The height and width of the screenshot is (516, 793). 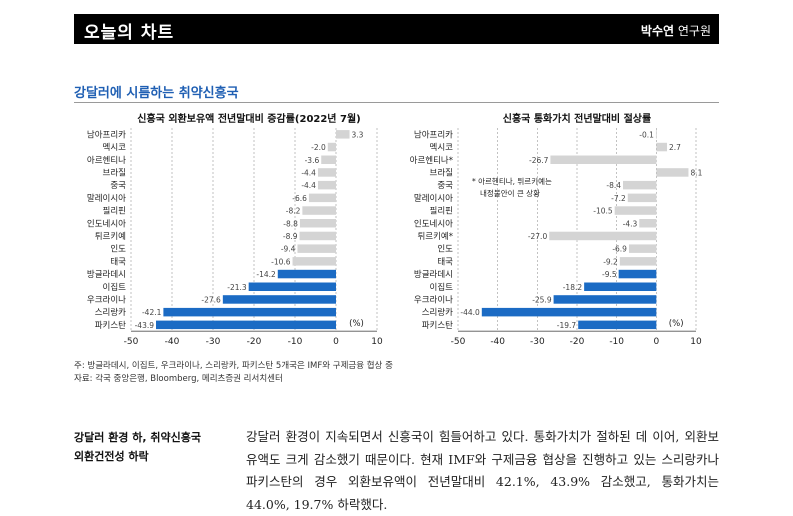 What do you see at coordinates (249, 119) in the screenshot?
I see `chart1-title: 신흥국 외환보유액 전년말대비 증감률(2022년 7월)` at bounding box center [249, 119].